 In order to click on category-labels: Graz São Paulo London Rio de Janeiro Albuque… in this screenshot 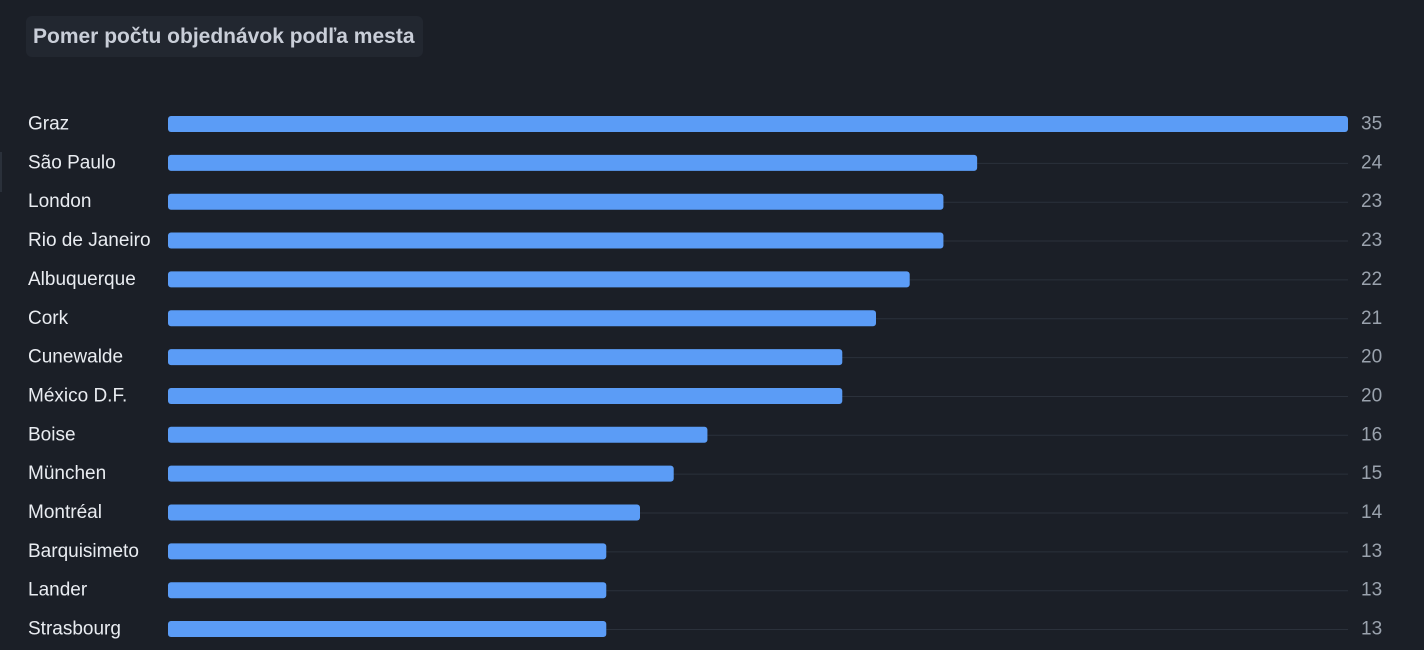, I will do `click(89, 377)`.